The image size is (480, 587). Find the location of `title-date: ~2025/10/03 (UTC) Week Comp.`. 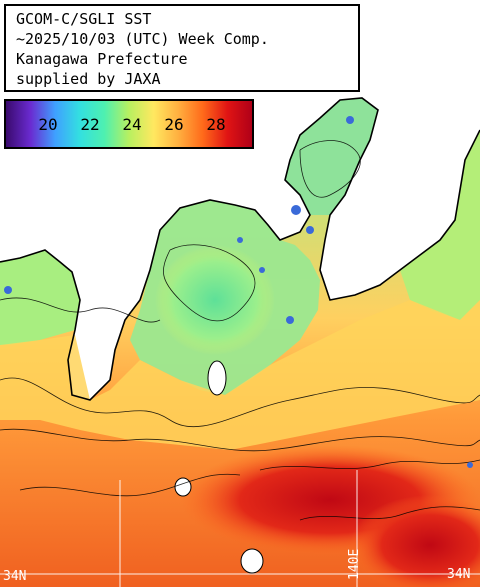

title-date: ~2025/10/03 (UTC) Week Comp. is located at coordinates (142, 39).